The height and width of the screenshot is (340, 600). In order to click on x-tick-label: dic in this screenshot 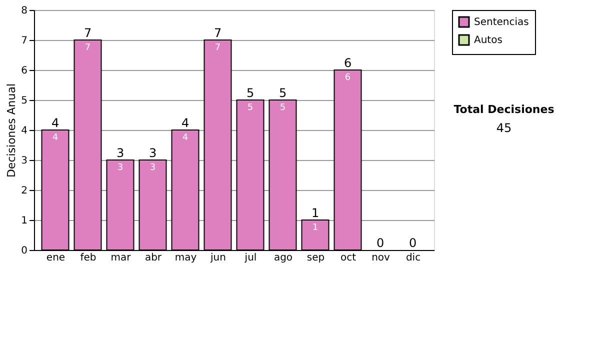, I will do `click(413, 258)`.